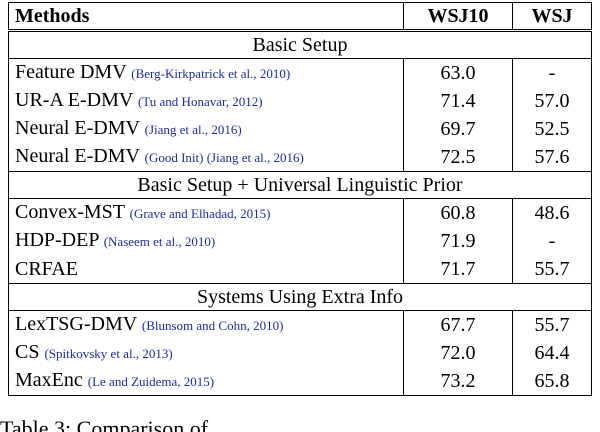 The height and width of the screenshot is (432, 600). I want to click on citation: (Berg-Kirkpatrick et al., 2010), so click(211, 73).